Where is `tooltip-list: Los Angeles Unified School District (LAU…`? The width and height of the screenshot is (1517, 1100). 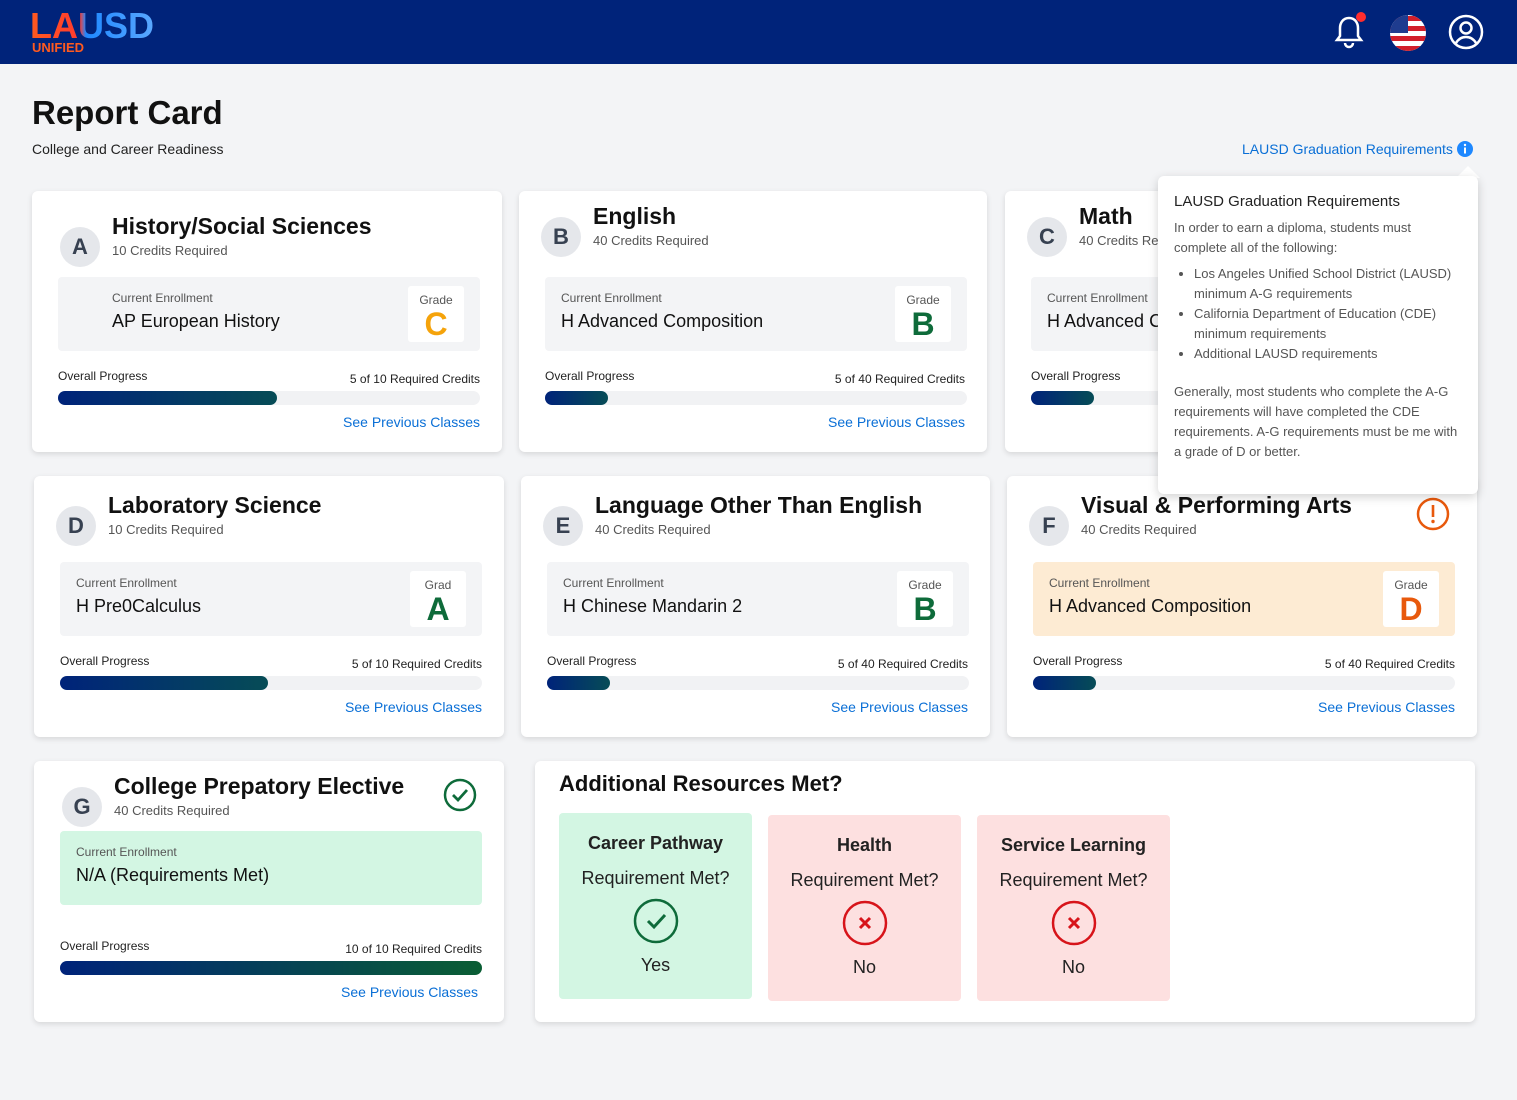 tooltip-list: Los Angeles Unified School District (LAU… is located at coordinates (1318, 314).